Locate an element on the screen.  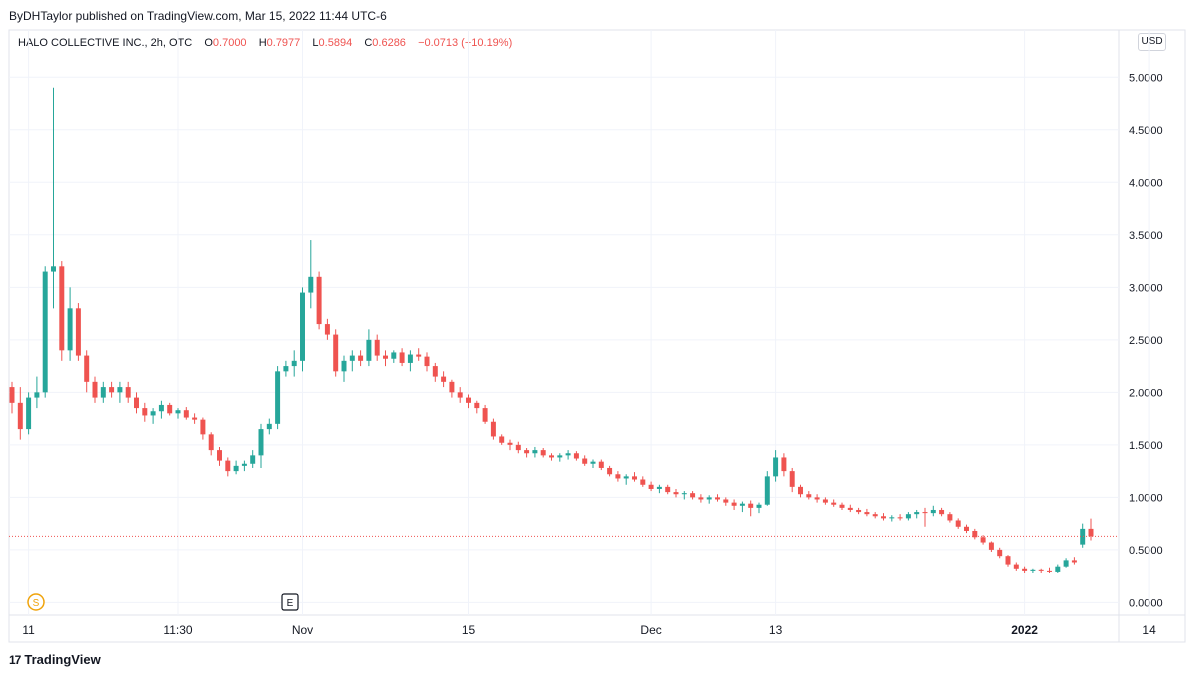
currency-badge: USD is located at coordinates (1152, 42).